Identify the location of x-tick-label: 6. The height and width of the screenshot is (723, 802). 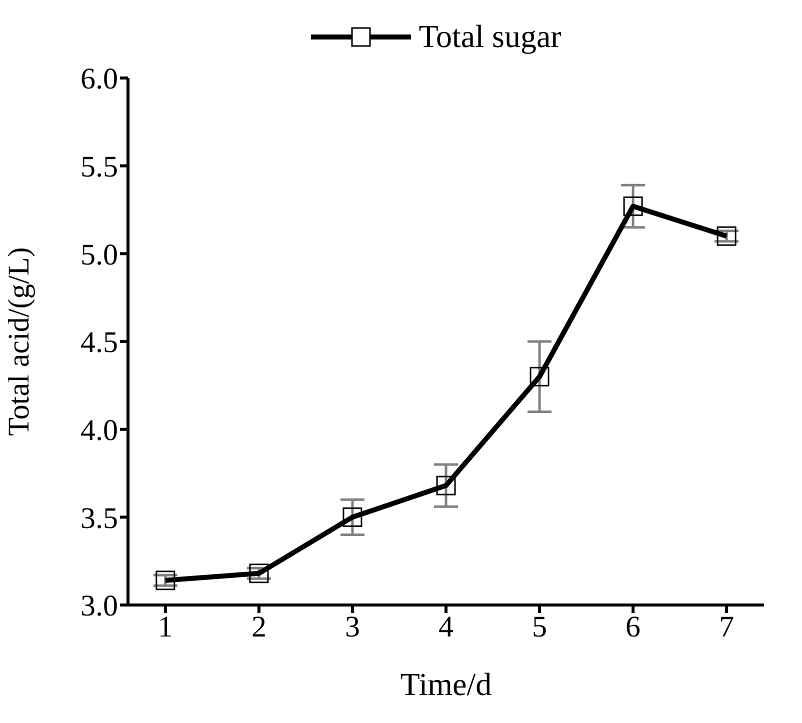
(633, 627).